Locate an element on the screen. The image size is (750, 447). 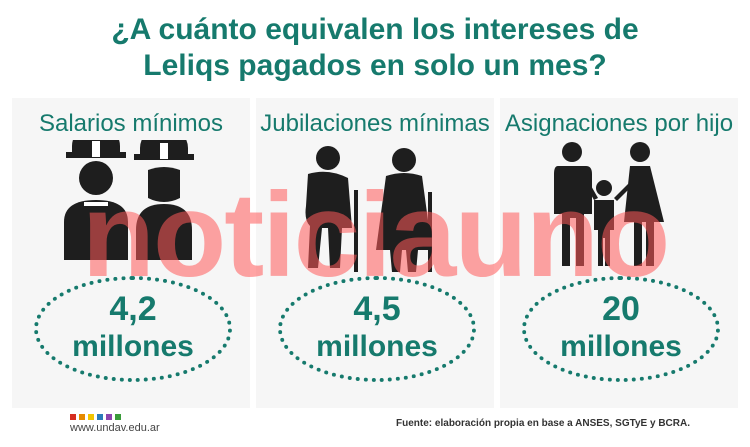
family-icon is located at coordinates (609, 204).